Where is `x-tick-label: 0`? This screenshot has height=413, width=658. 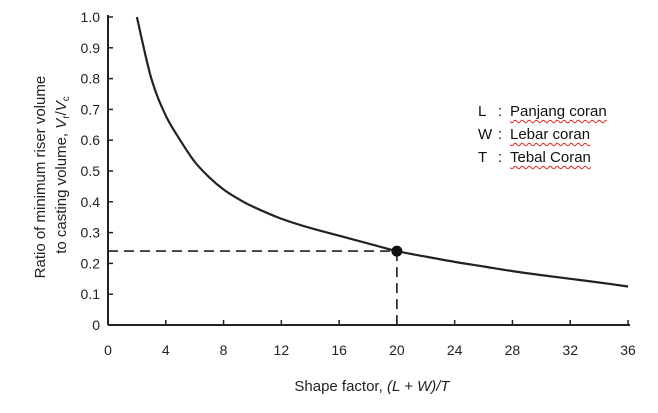 x-tick-label: 0 is located at coordinates (108, 350).